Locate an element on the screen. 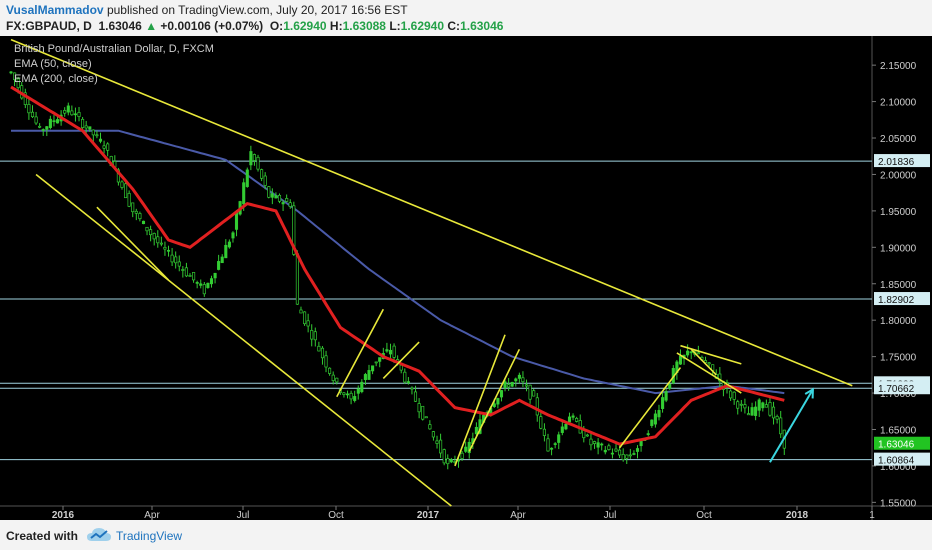  price-tick-label: 1.95000 is located at coordinates (898, 212).